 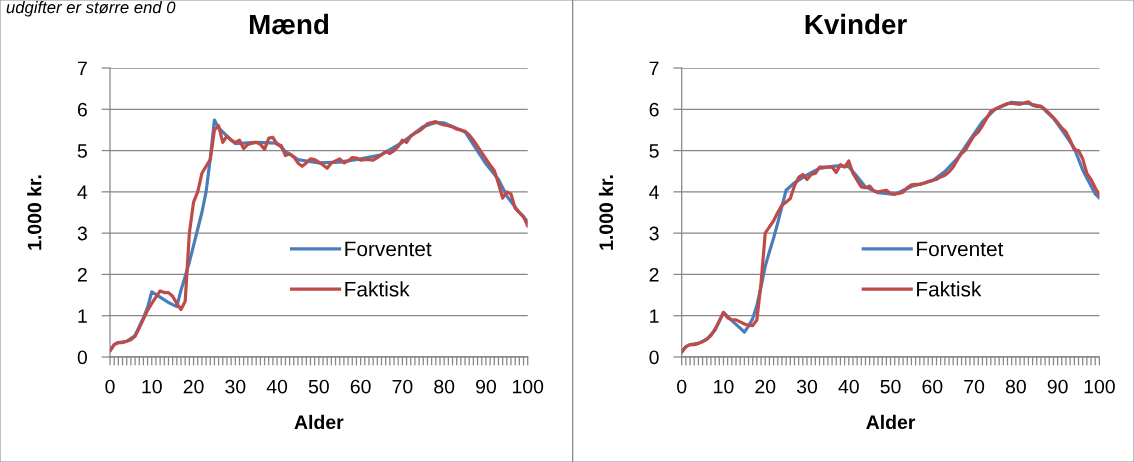 I want to click on text: udgifter er større end 0, so click(x=91, y=9).